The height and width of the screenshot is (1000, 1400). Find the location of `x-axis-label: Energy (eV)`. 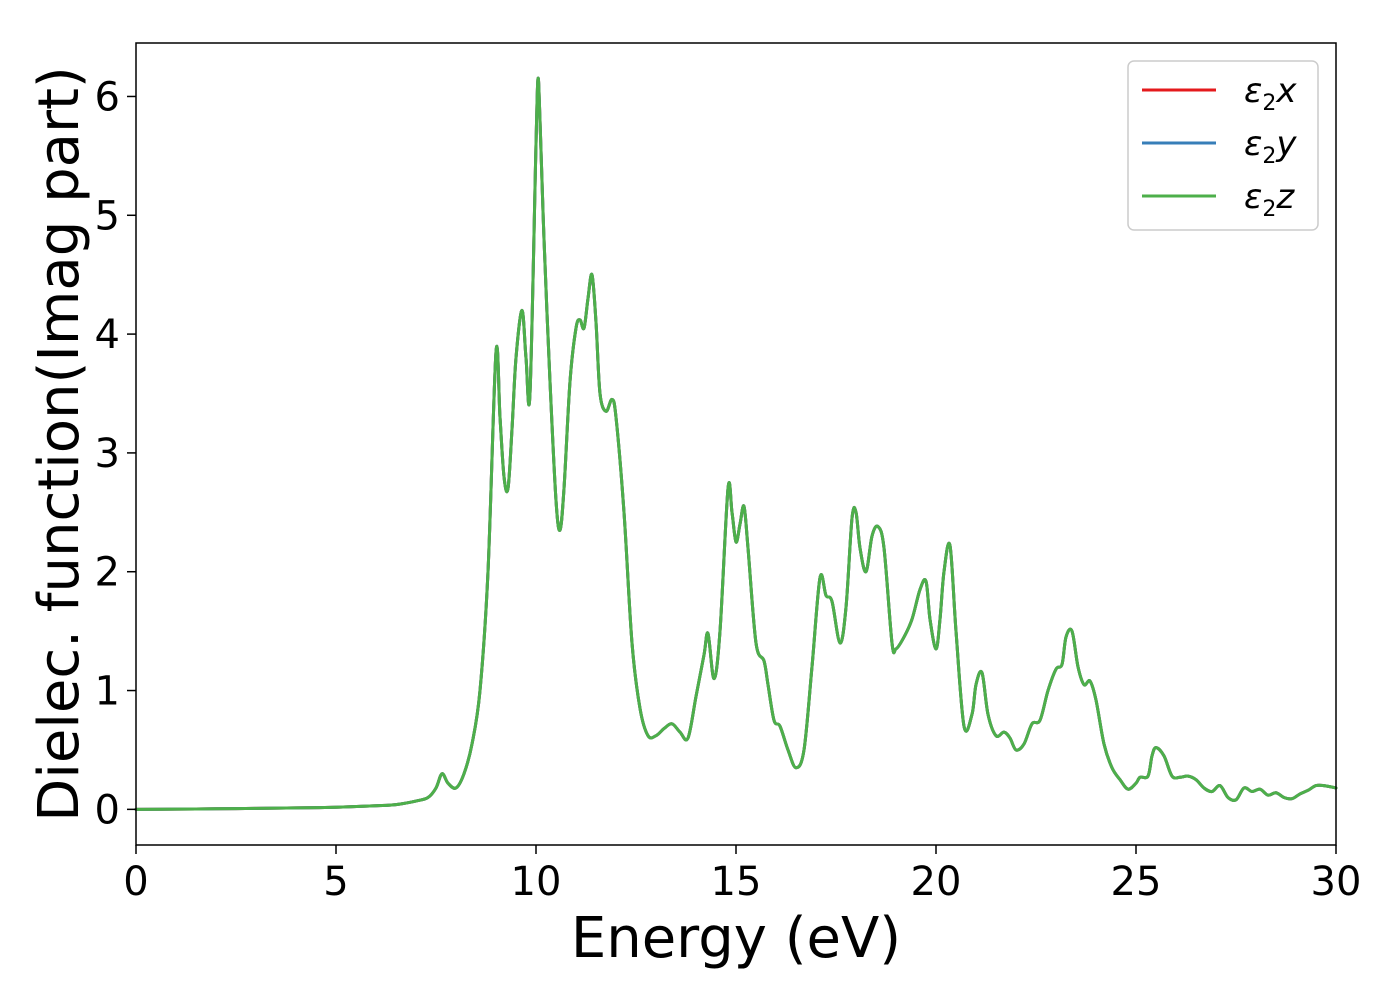

x-axis-label: Energy (eV) is located at coordinates (736, 938).